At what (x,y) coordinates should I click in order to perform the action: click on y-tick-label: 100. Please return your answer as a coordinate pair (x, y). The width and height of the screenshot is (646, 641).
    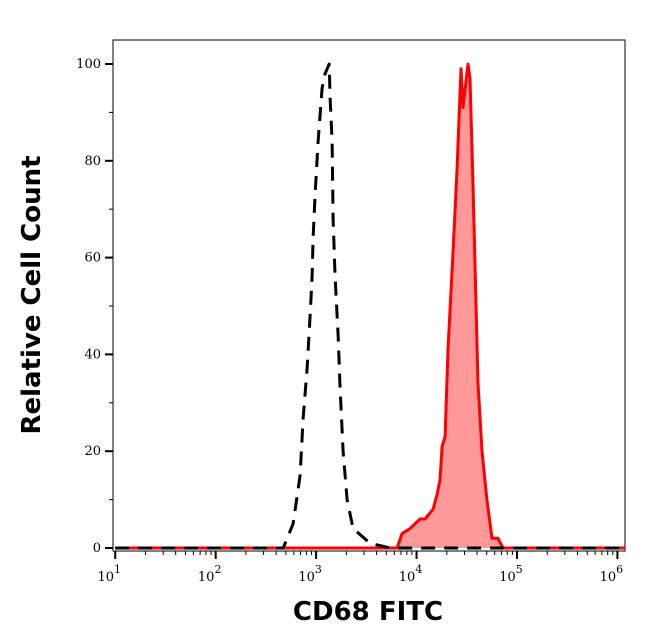
    Looking at the image, I should click on (88, 64).